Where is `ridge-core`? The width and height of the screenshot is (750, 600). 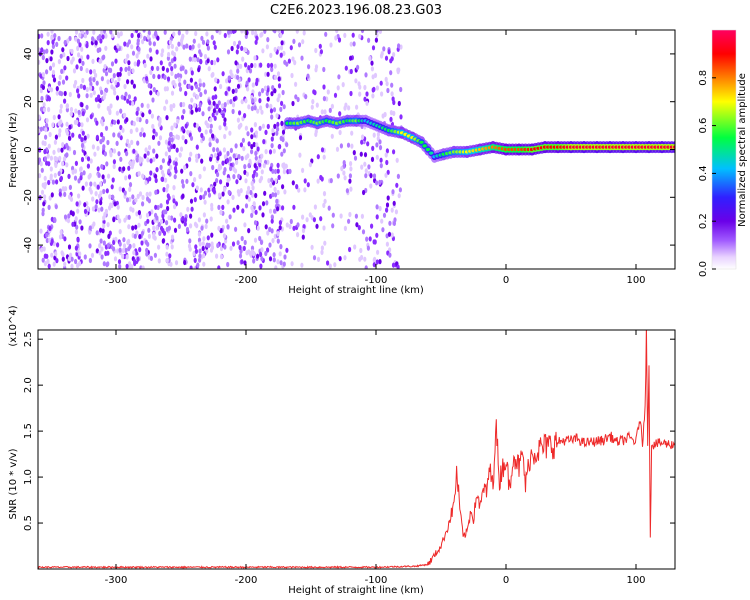 ridge-core is located at coordinates (431, 153).